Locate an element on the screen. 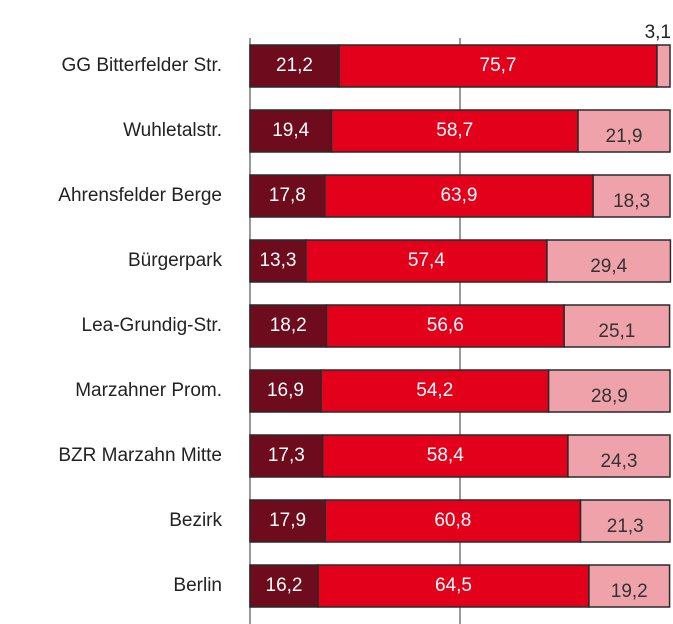 The width and height of the screenshot is (673, 624). value-label: 17,3 is located at coordinates (286, 455).